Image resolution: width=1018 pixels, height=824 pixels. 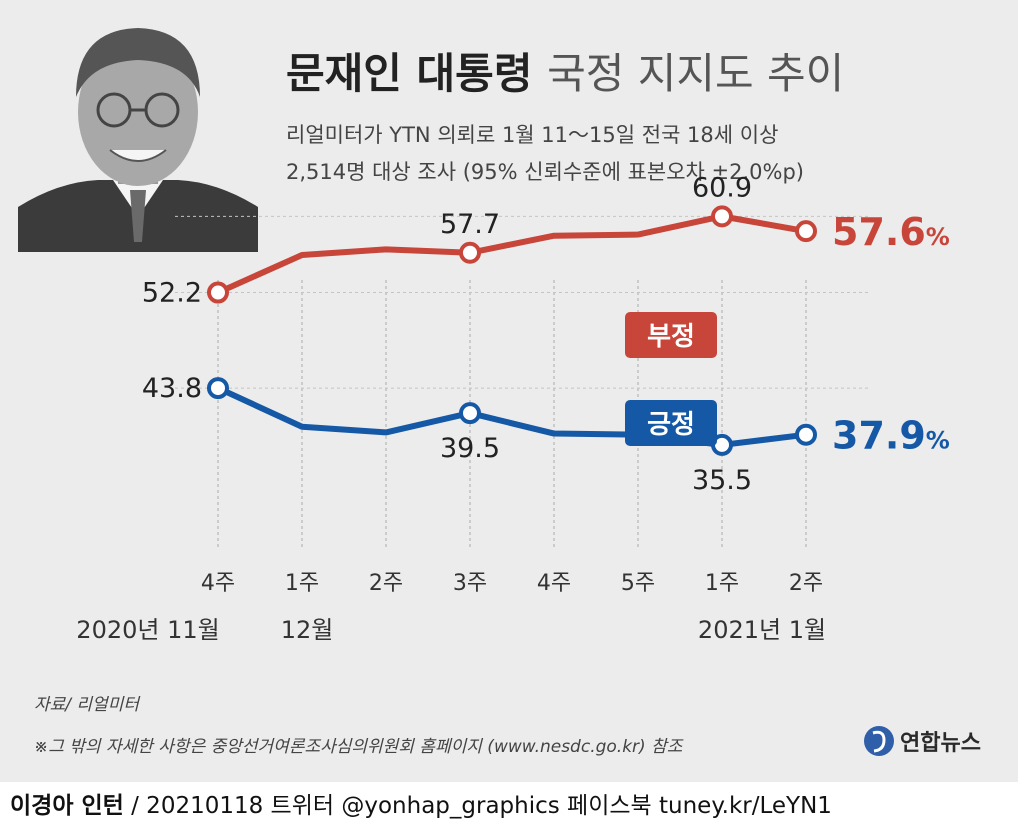 I want to click on series-line-negative, so click(x=512, y=254).